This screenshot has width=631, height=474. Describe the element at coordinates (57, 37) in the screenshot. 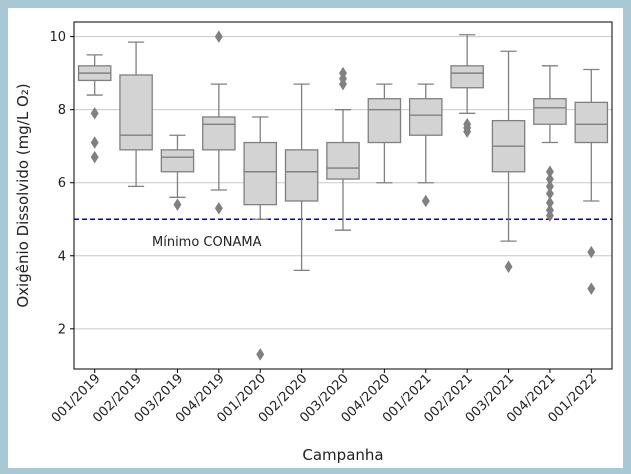

I see `y-tick-label: 10` at that location.